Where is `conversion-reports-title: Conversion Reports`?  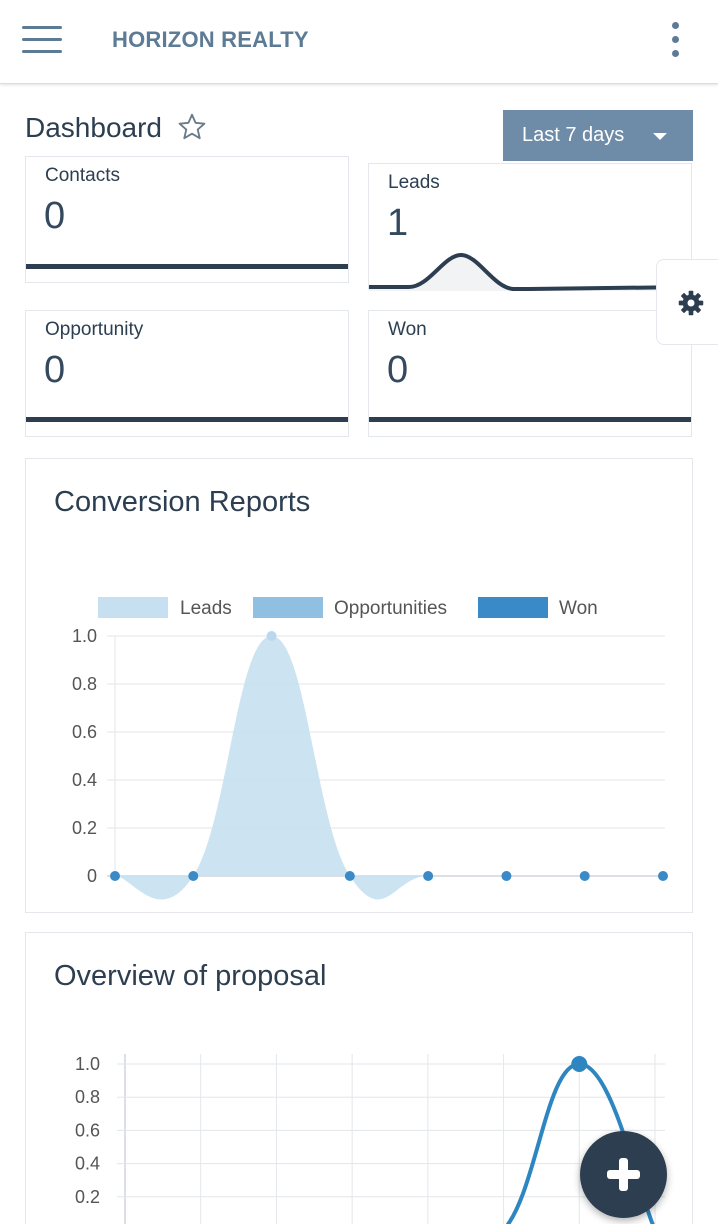
conversion-reports-title: Conversion Reports is located at coordinates (182, 502).